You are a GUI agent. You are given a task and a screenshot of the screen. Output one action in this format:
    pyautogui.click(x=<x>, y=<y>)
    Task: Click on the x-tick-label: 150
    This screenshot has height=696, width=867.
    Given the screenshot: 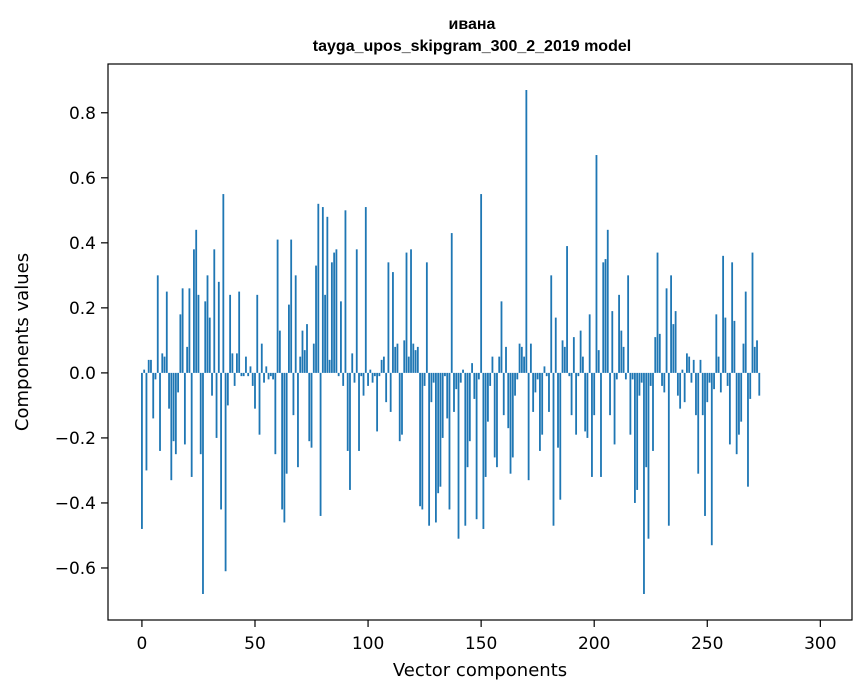 What is the action you would take?
    pyautogui.click(x=481, y=644)
    